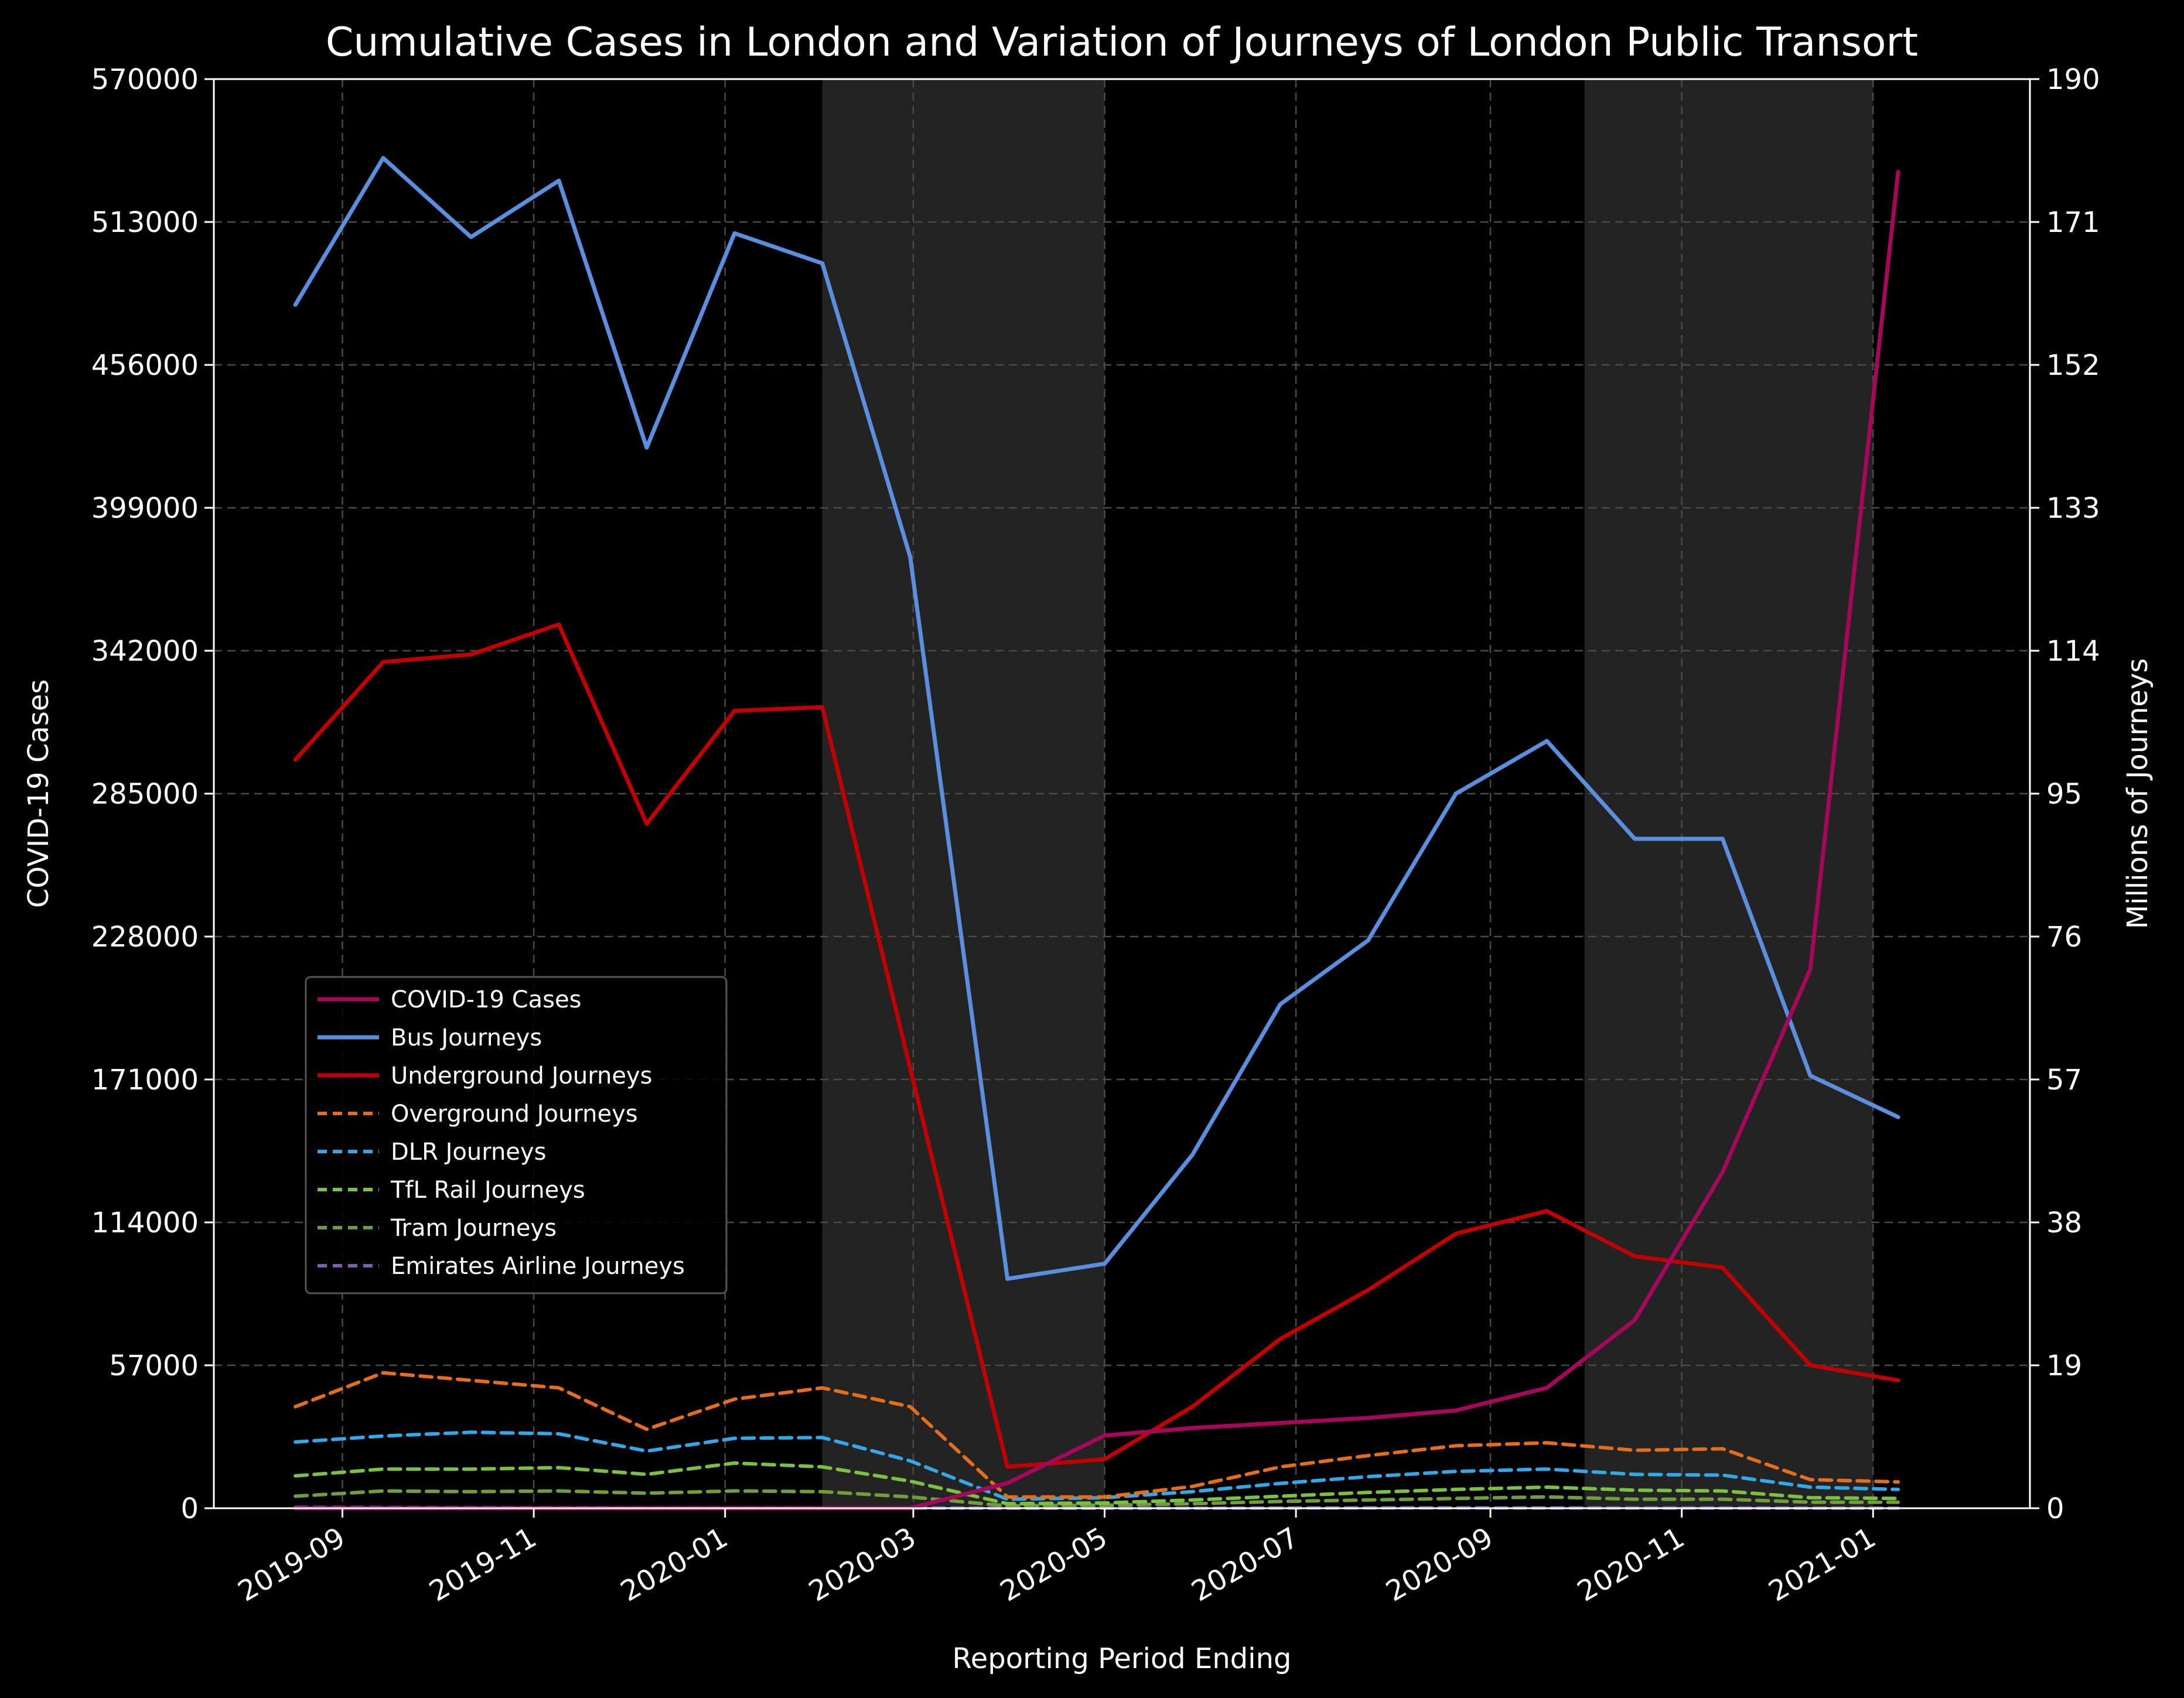  Describe the element at coordinates (538, 1267) in the screenshot. I see `legend-entry: Emirates Airline Journeys` at that location.